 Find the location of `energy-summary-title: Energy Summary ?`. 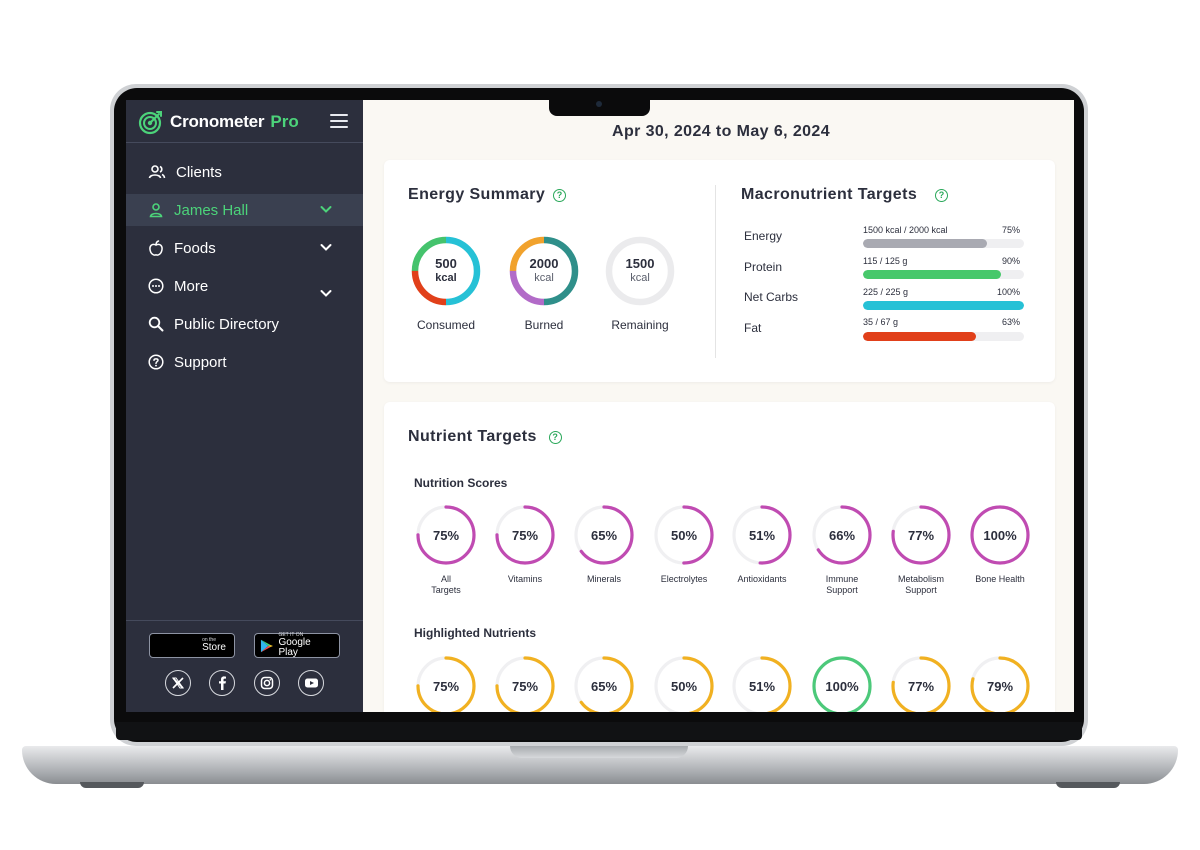

energy-summary-title: Energy Summary ? is located at coordinates (487, 195).